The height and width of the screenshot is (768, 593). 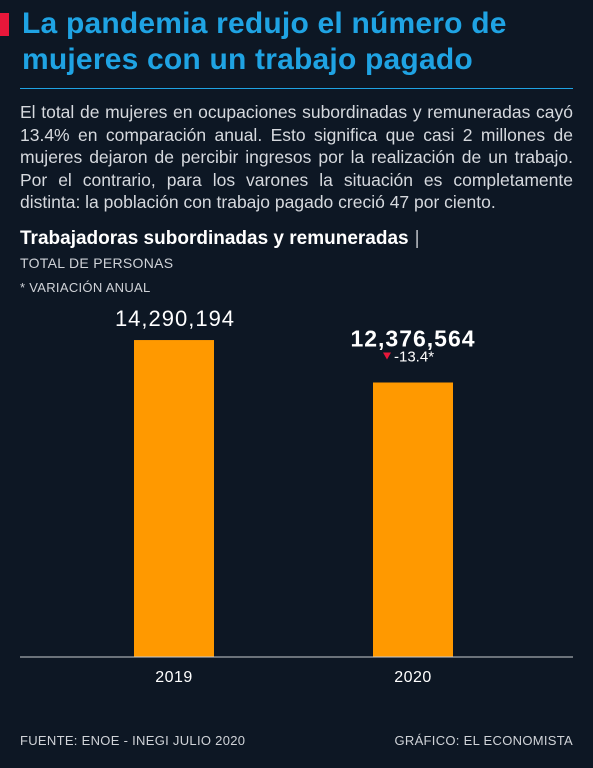 I want to click on down-triangle-icon, so click(x=387, y=356).